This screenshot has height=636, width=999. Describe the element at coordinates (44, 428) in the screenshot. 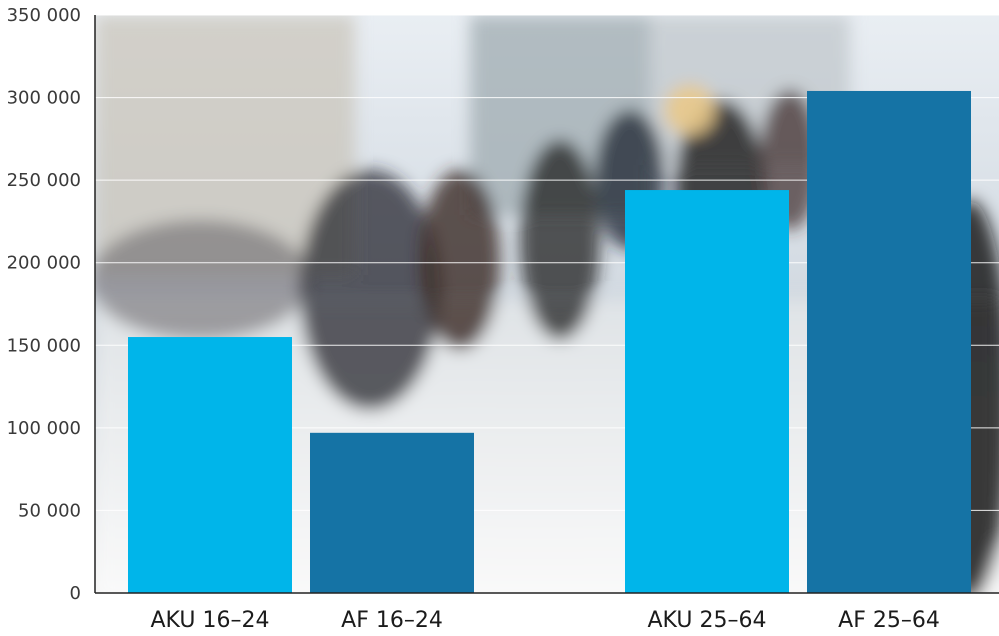

I see `y-tick-label: 100 000` at that location.